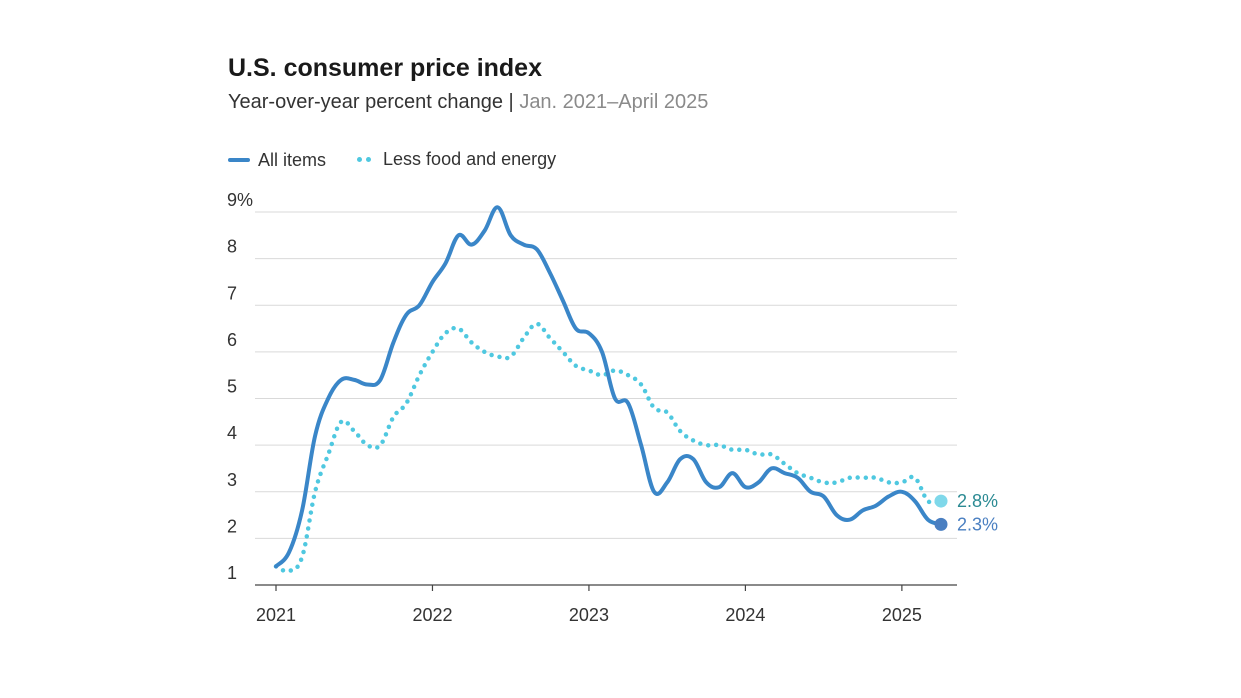 The height and width of the screenshot is (698, 1241). I want to click on y-tick-label-8: 8, so click(232, 247).